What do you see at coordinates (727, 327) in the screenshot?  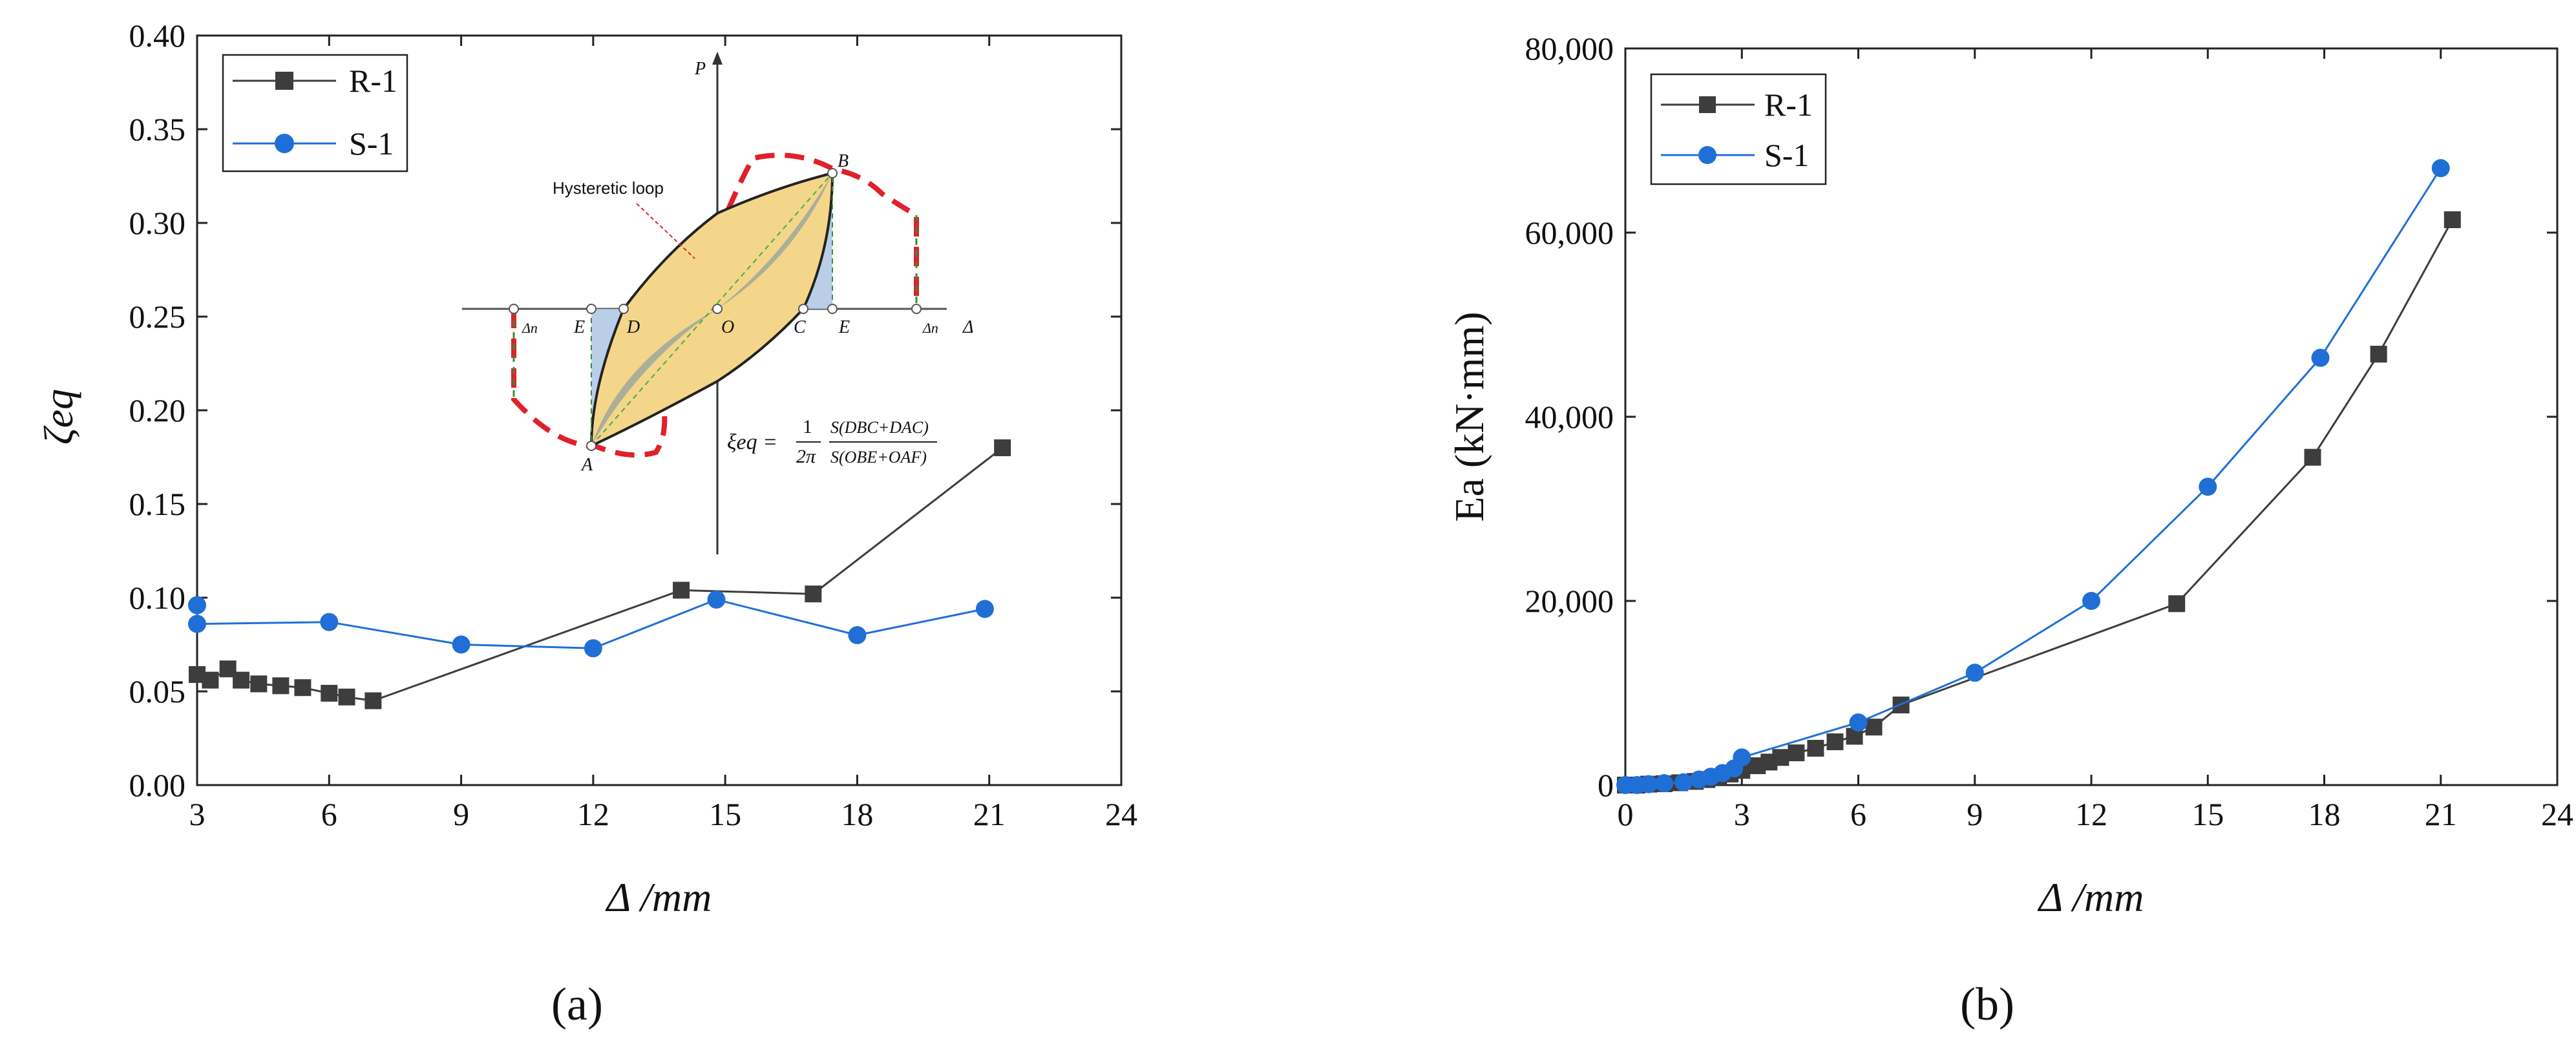 I see `inset-label-o: O` at bounding box center [727, 327].